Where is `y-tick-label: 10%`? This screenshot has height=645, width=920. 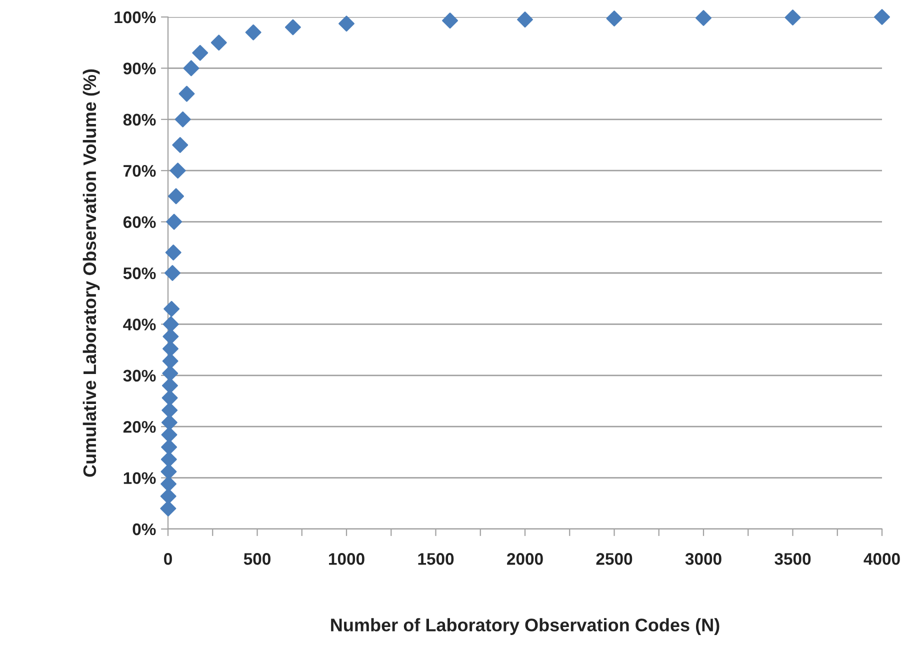 y-tick-label: 10% is located at coordinates (140, 478).